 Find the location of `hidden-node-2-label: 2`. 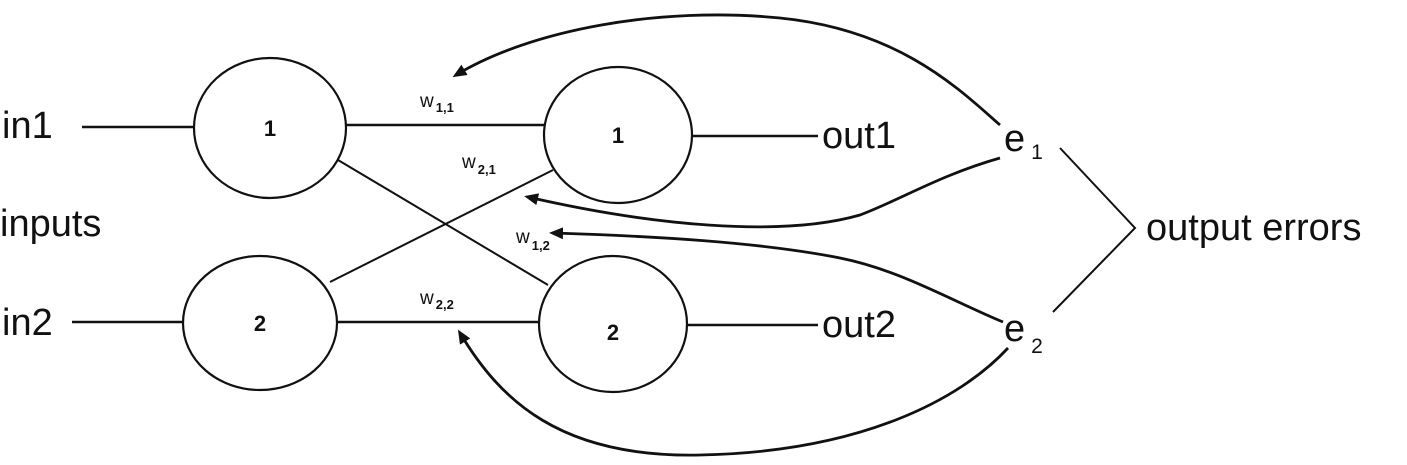

hidden-node-2-label: 2 is located at coordinates (260, 323).